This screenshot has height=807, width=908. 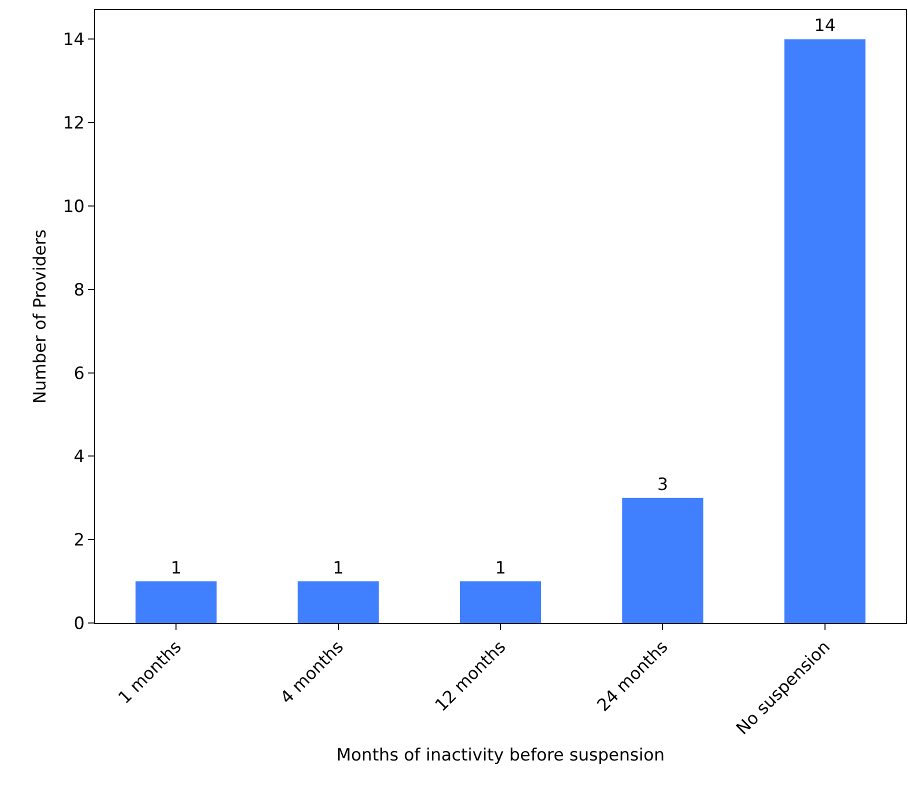 What do you see at coordinates (662, 484) in the screenshot?
I see `data-label: 3` at bounding box center [662, 484].